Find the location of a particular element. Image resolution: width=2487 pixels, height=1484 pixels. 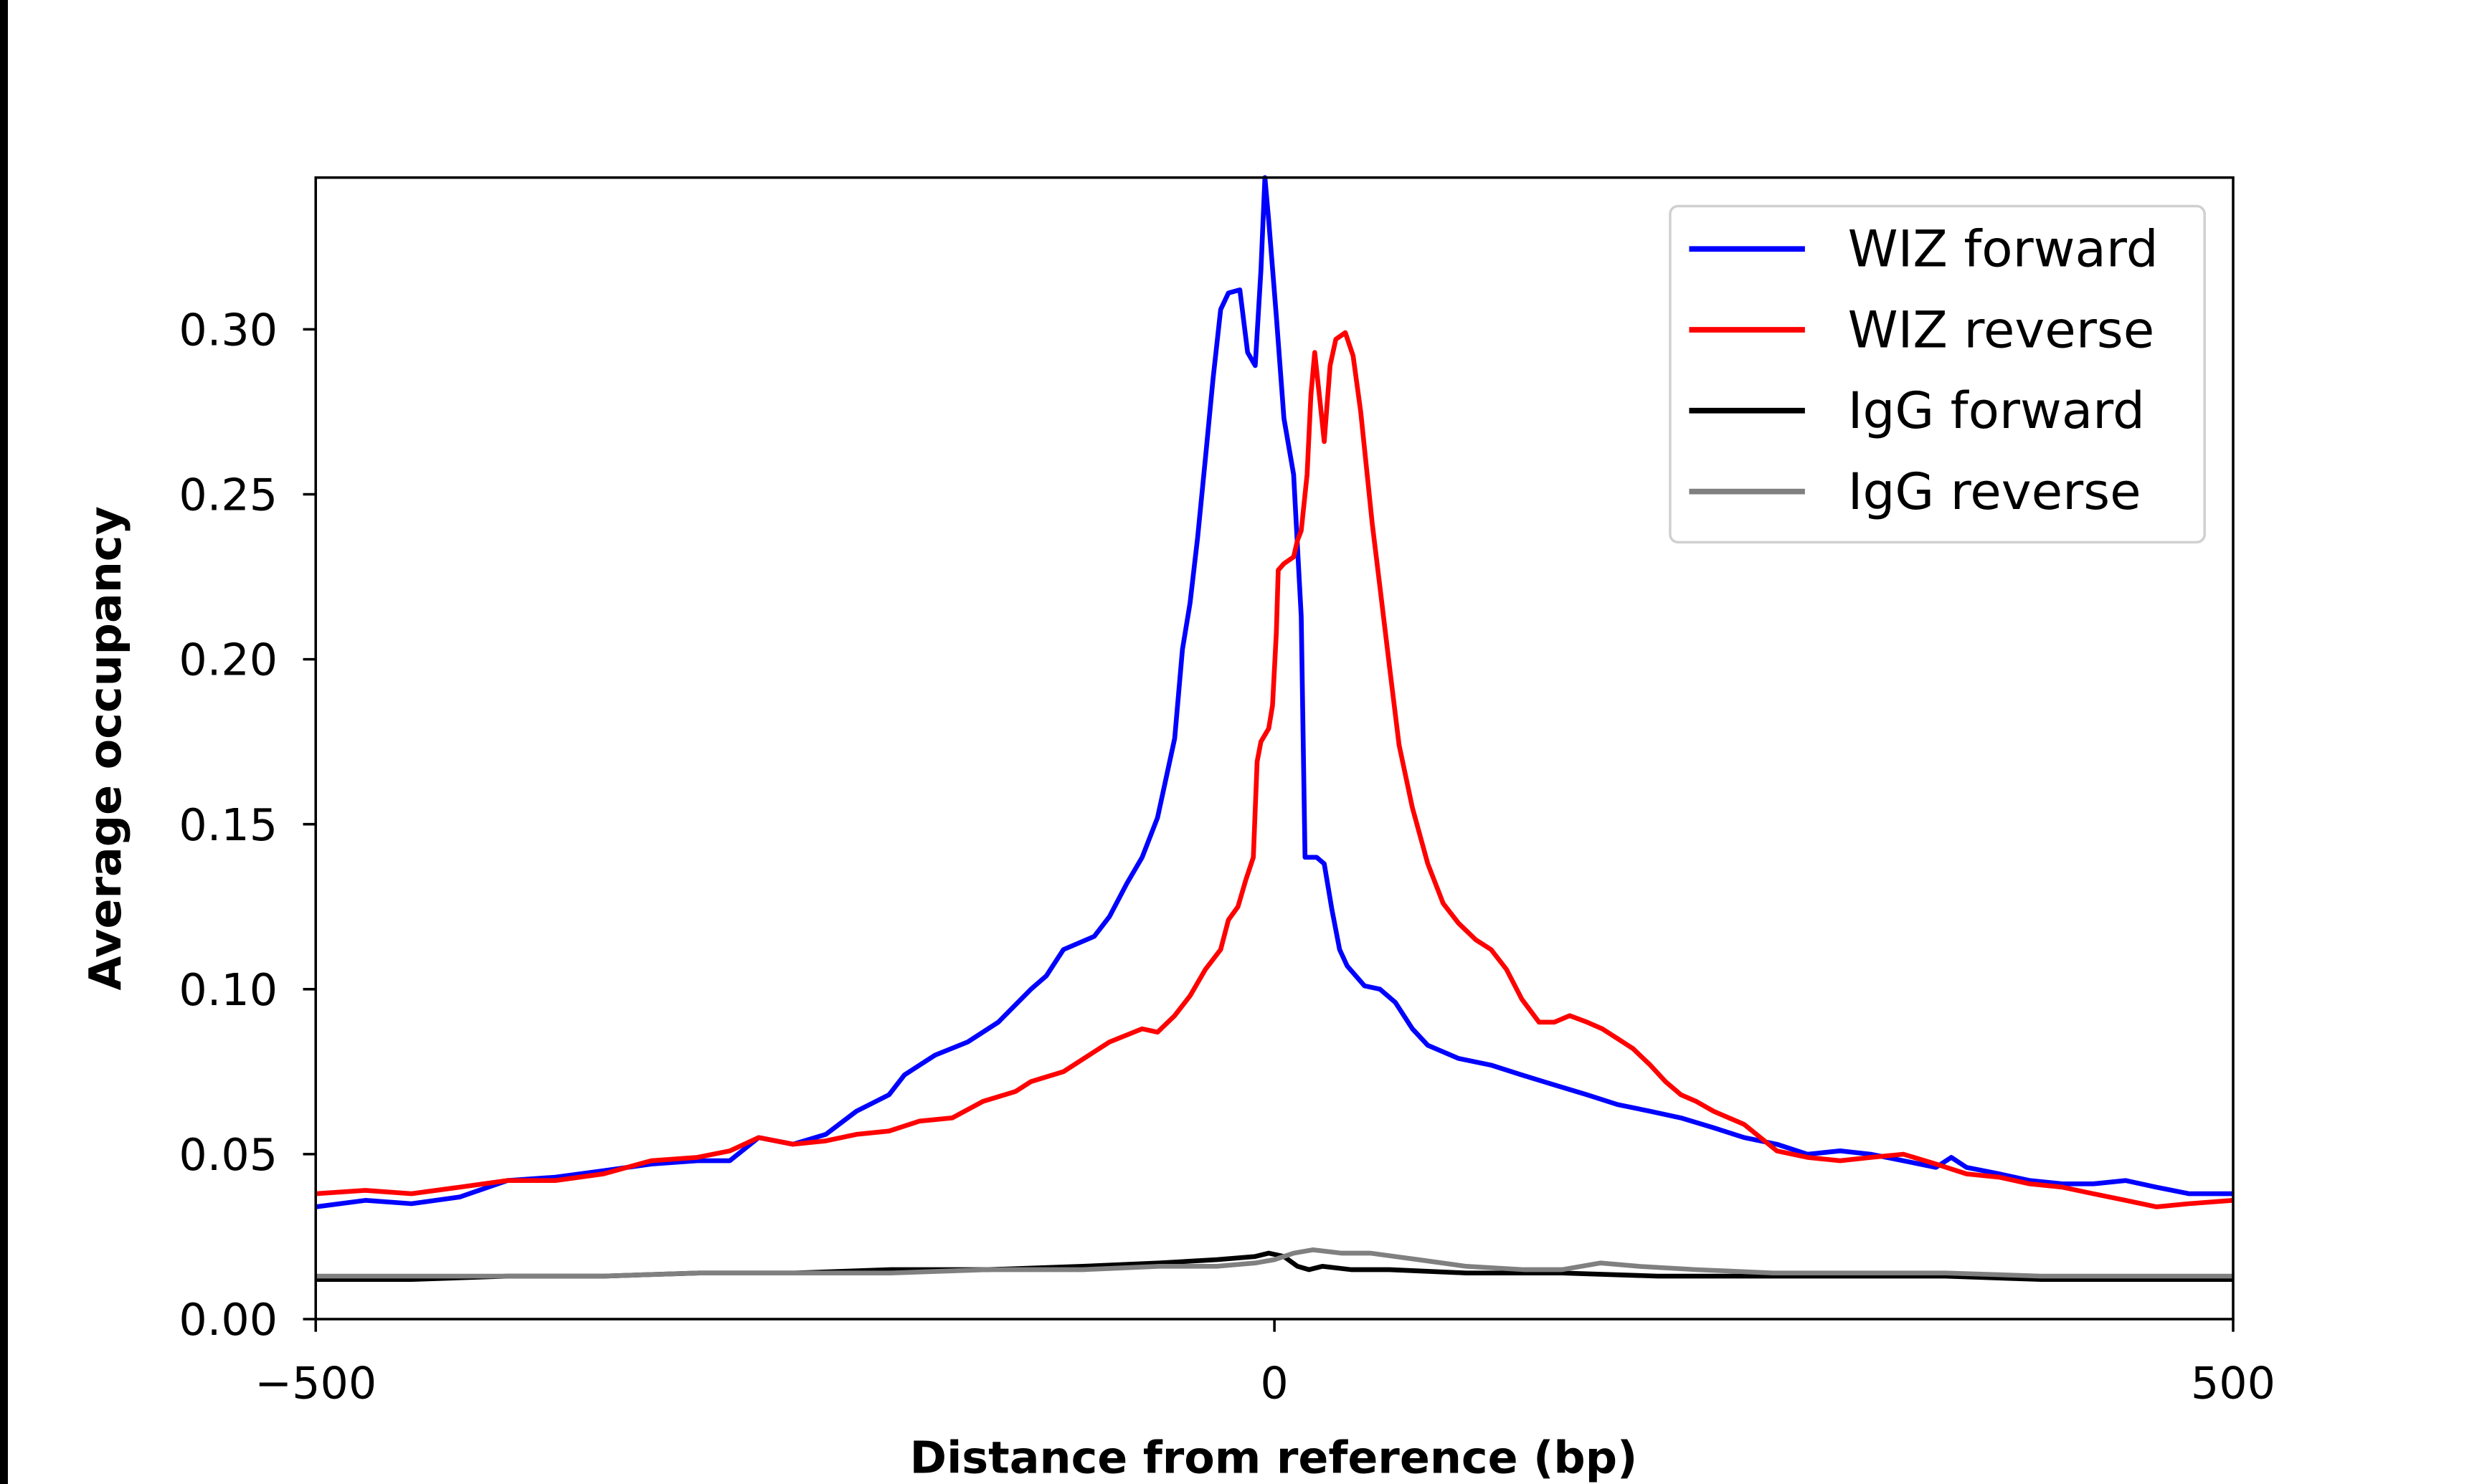

legend-label: IgG forward is located at coordinates (1997, 410).